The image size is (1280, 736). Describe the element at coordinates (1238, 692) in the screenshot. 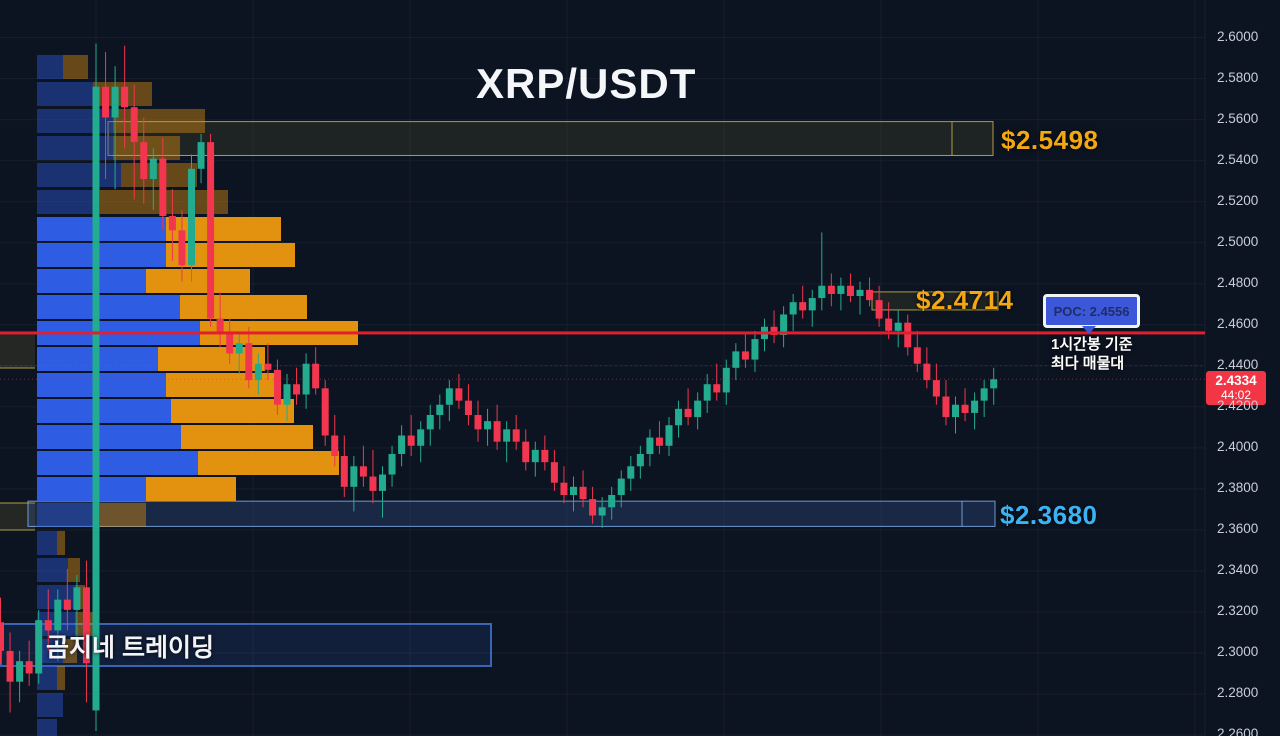

I see `price-axis-tick: 2.2800` at that location.